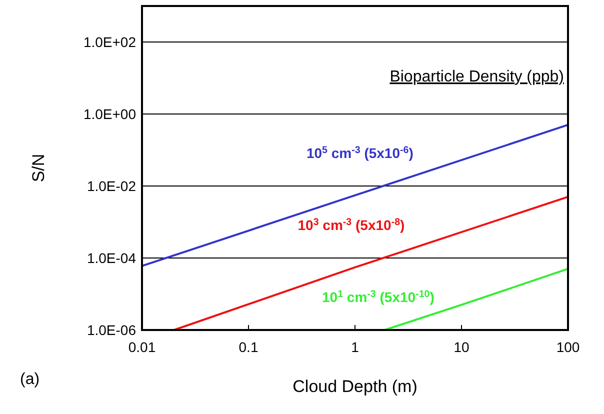  I want to click on x-axis-title: Cloud Depth (m), so click(355, 386).